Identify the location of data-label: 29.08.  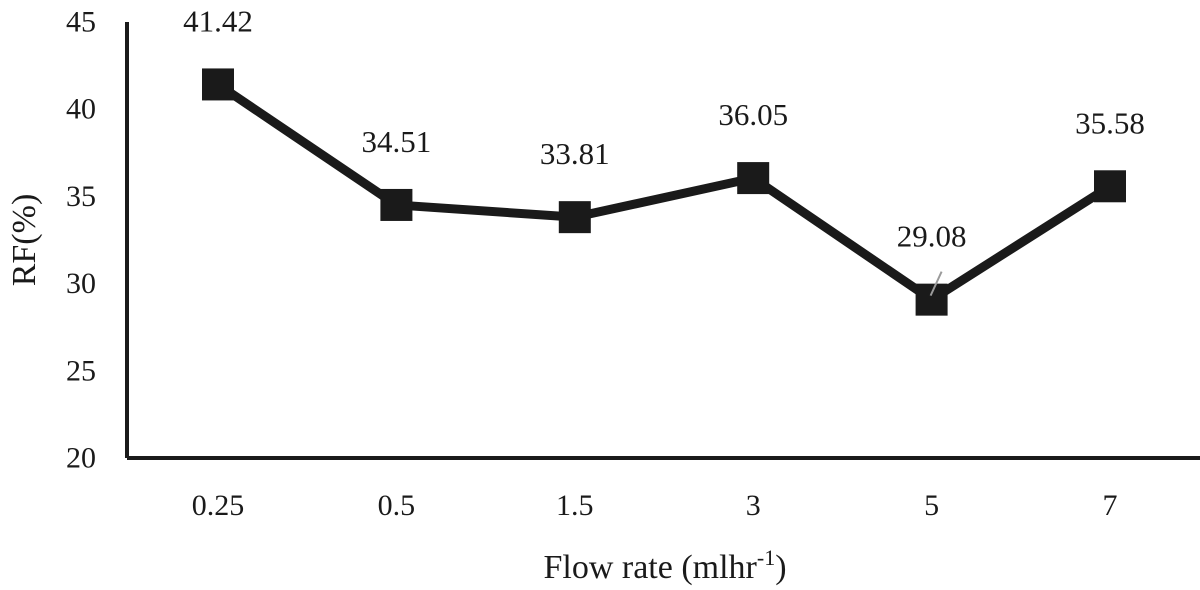
(932, 236).